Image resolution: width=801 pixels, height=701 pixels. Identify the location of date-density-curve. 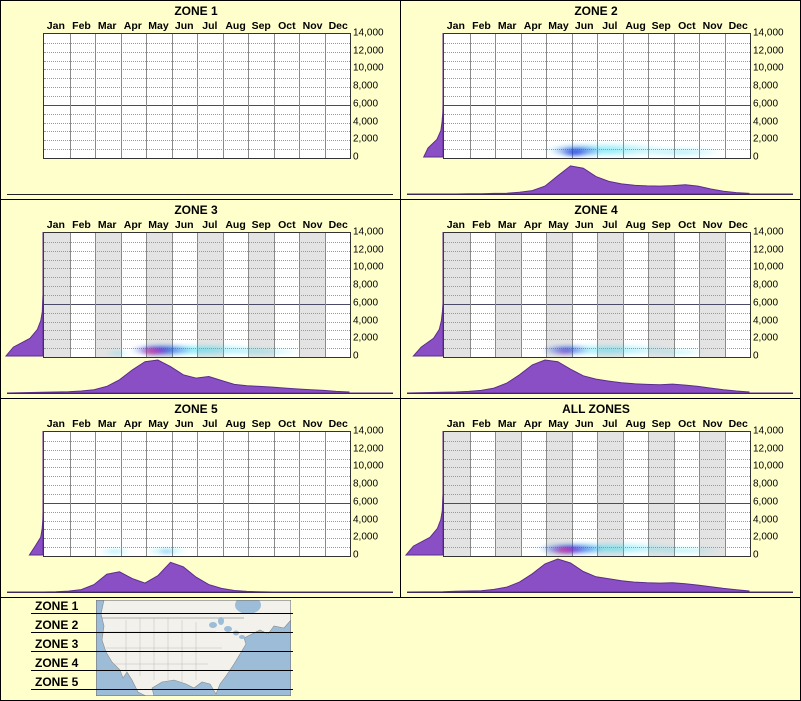
(199, 376).